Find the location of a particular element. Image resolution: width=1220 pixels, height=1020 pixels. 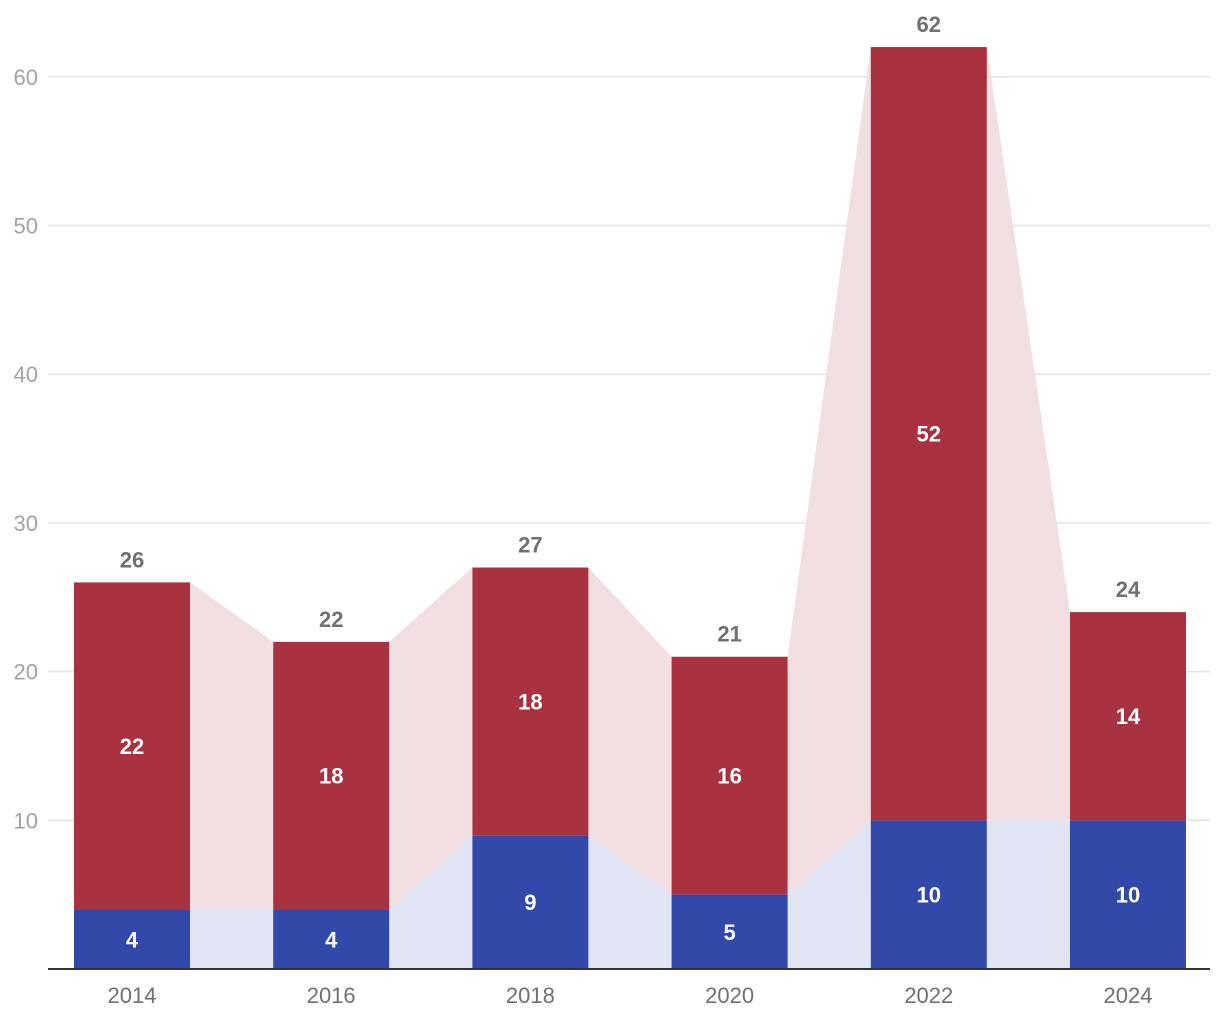

total-label: 22 is located at coordinates (331, 619).